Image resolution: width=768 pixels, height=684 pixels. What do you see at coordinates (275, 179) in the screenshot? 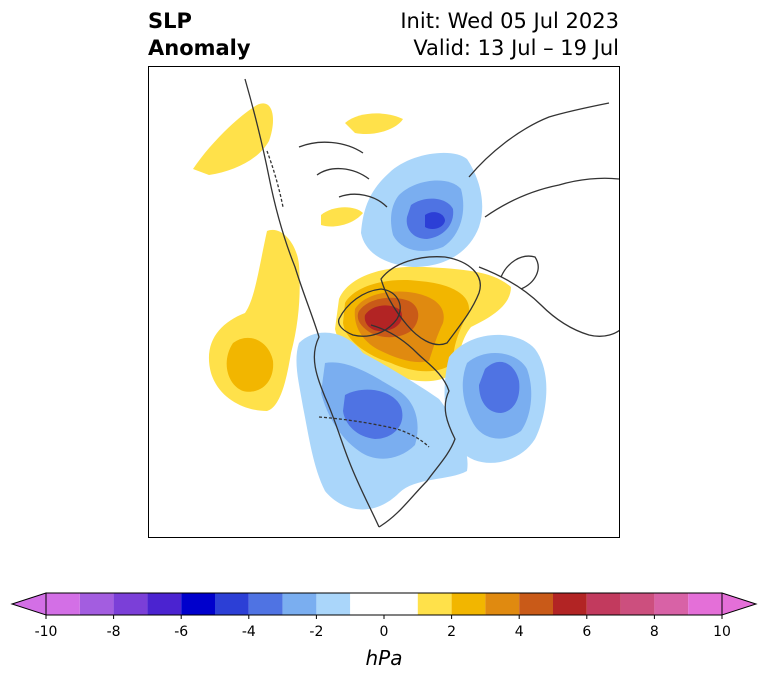
I see `border-alaska` at bounding box center [275, 179].